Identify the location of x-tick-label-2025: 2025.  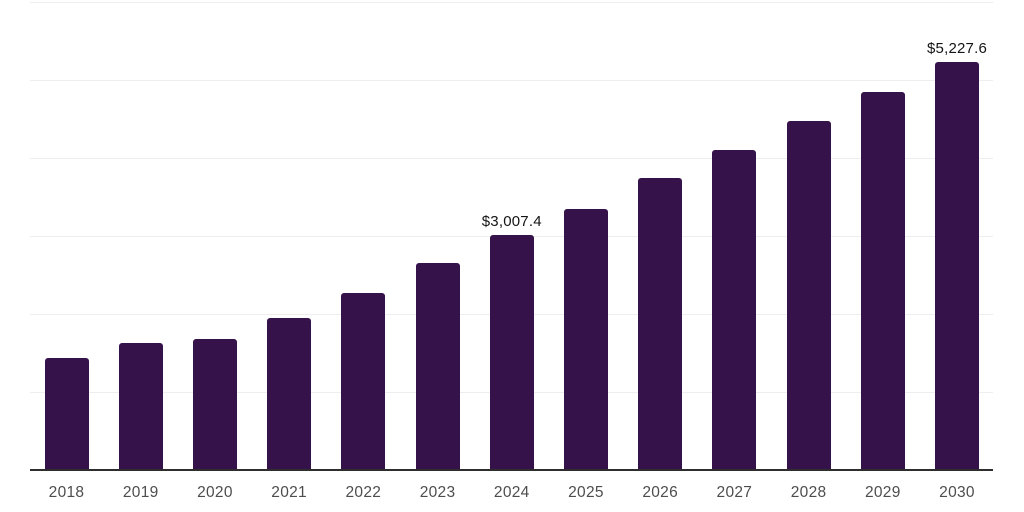
(586, 492).